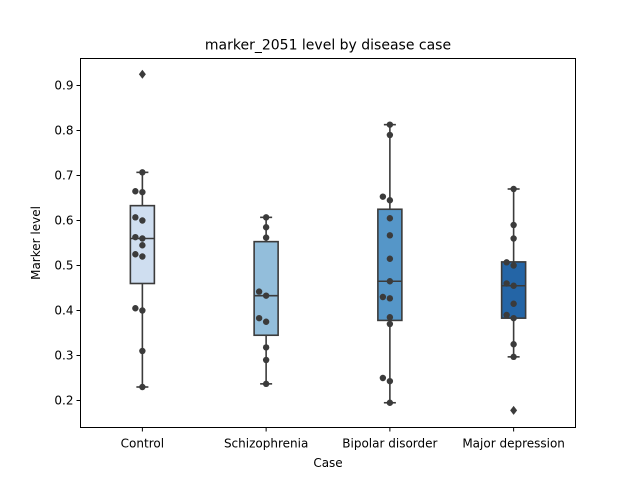 The width and height of the screenshot is (640, 480). Describe the element at coordinates (266, 444) in the screenshot. I see `x-tick-label: Schizophrenia` at that location.